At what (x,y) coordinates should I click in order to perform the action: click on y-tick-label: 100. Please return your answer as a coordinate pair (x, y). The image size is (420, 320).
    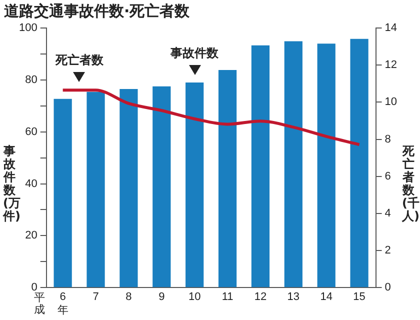
    Looking at the image, I should click on (28, 28).